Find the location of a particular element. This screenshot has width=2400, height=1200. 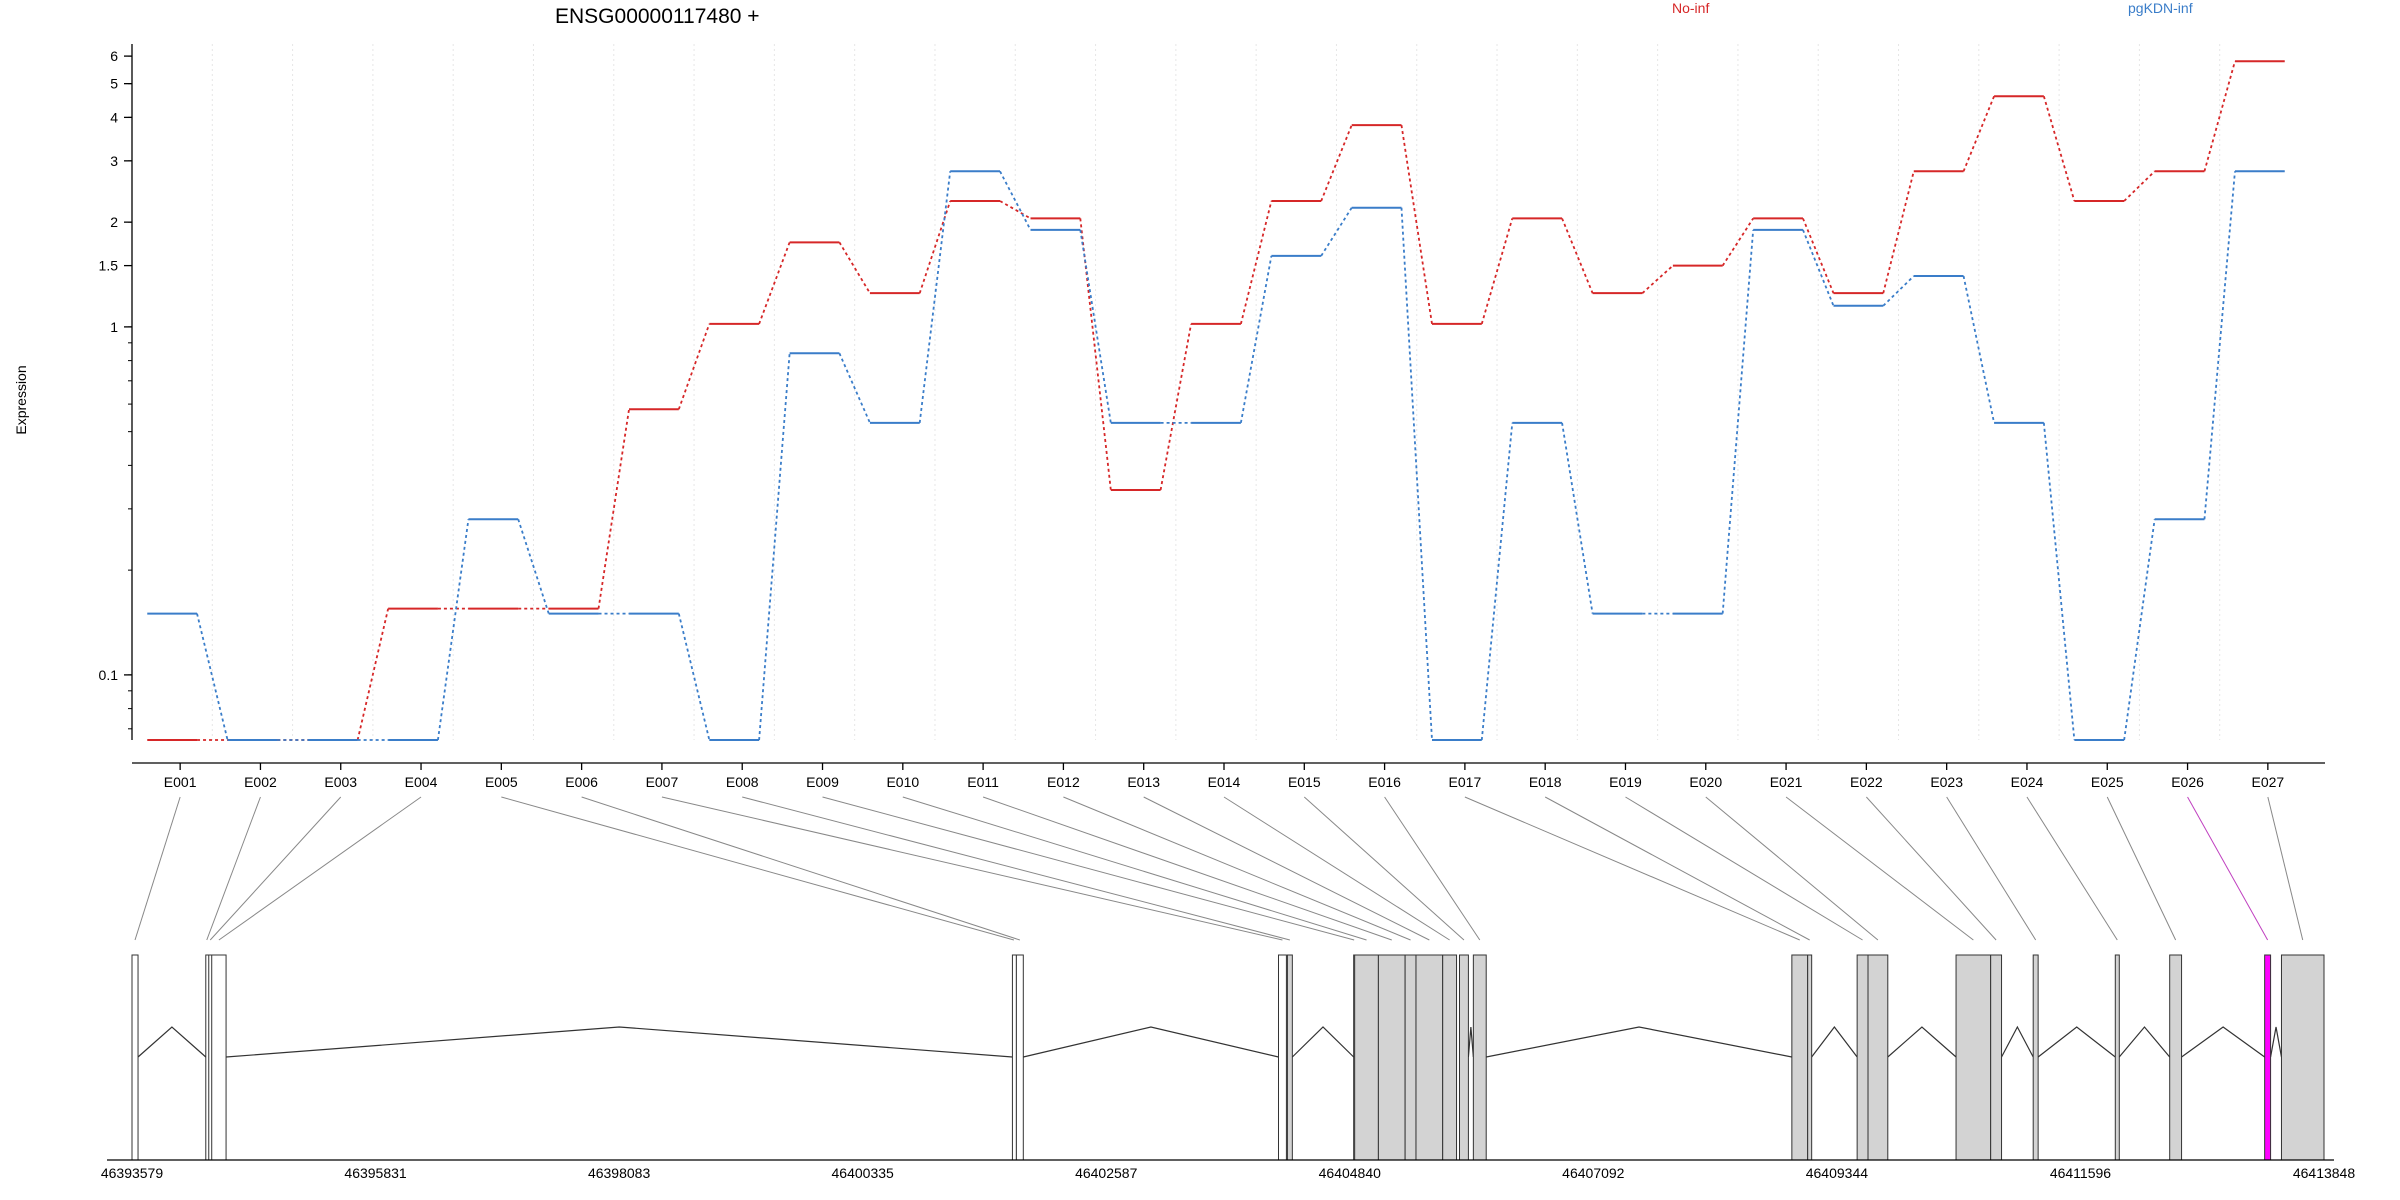

genomic-tick-label: 46402587 is located at coordinates (1106, 1173).